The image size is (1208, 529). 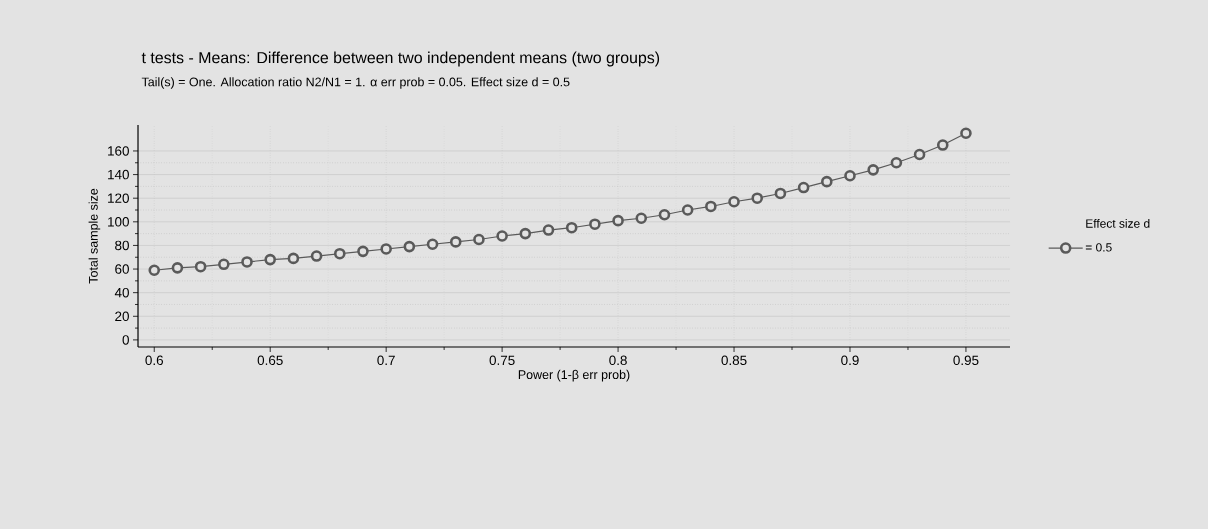 What do you see at coordinates (118, 174) in the screenshot?
I see `y-tick-label: 140` at bounding box center [118, 174].